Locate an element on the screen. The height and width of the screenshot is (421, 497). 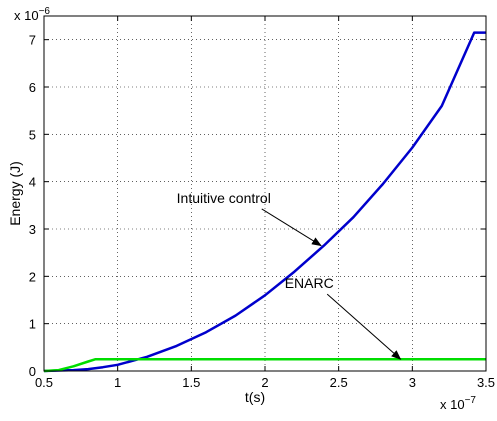
y-tick-label: 2 is located at coordinates (32, 276).